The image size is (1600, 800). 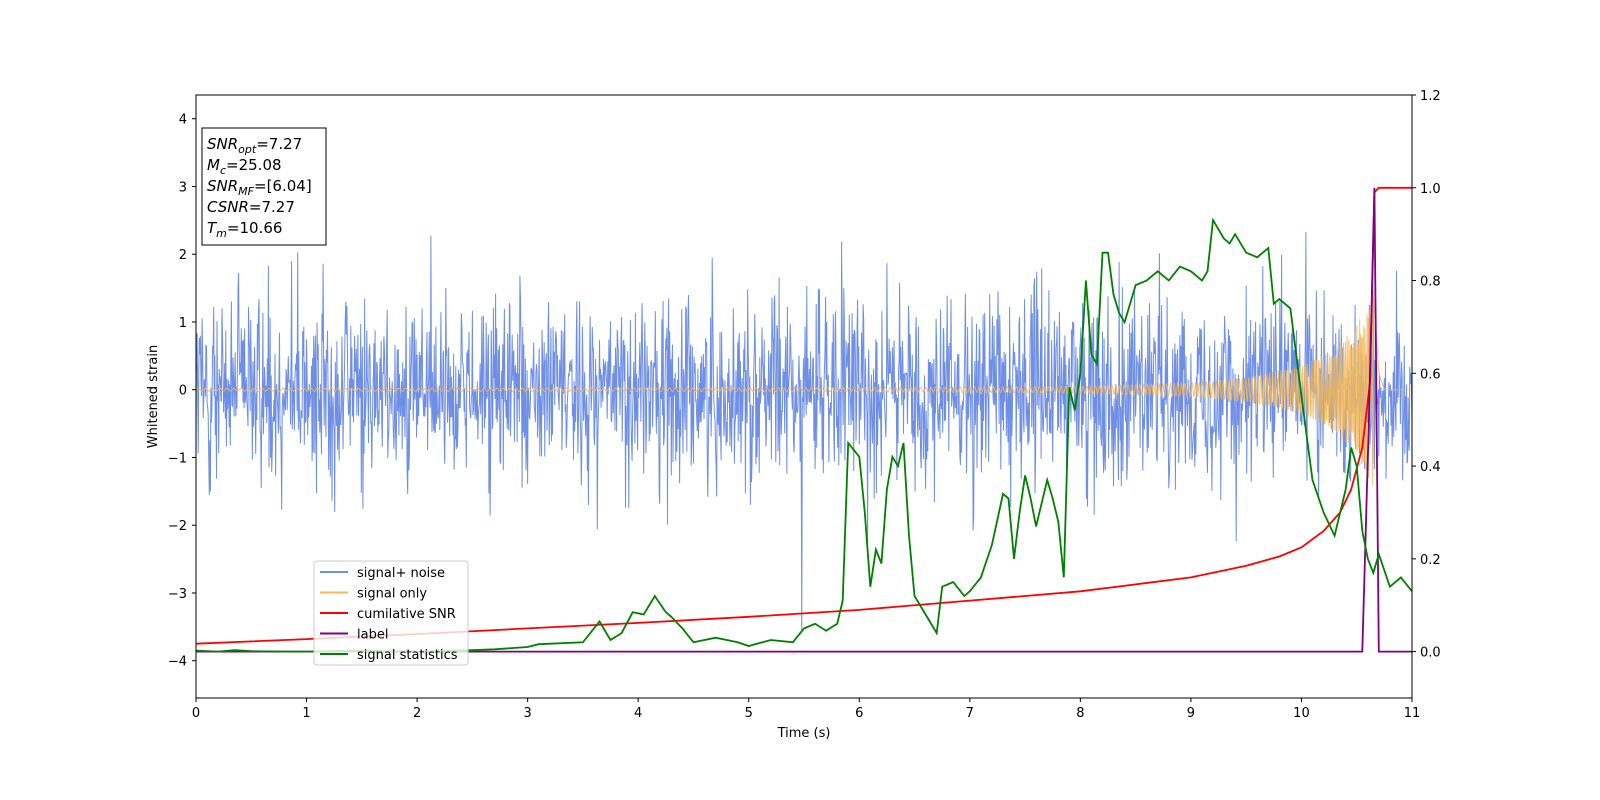 I want to click on y-tick-label-left: −1, so click(x=177, y=458).